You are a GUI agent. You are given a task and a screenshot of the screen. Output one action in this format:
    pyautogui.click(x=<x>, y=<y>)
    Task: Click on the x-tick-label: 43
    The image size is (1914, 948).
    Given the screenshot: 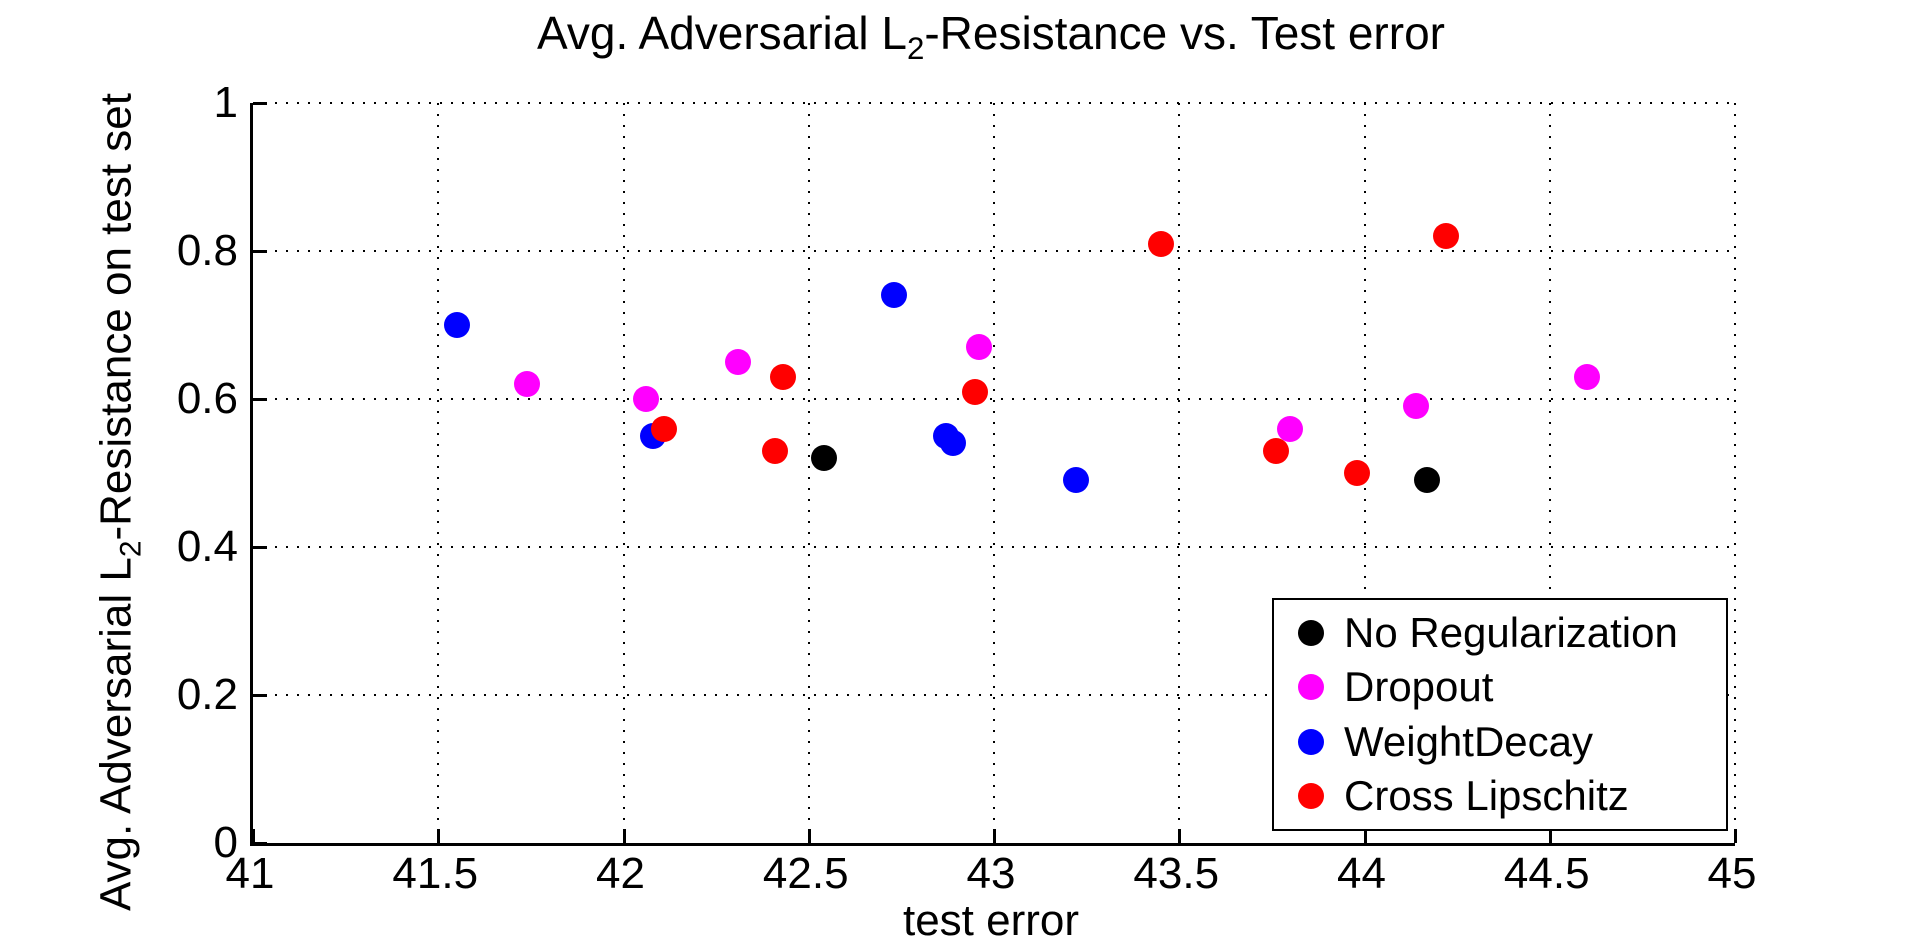 What is the action you would take?
    pyautogui.click(x=991, y=873)
    